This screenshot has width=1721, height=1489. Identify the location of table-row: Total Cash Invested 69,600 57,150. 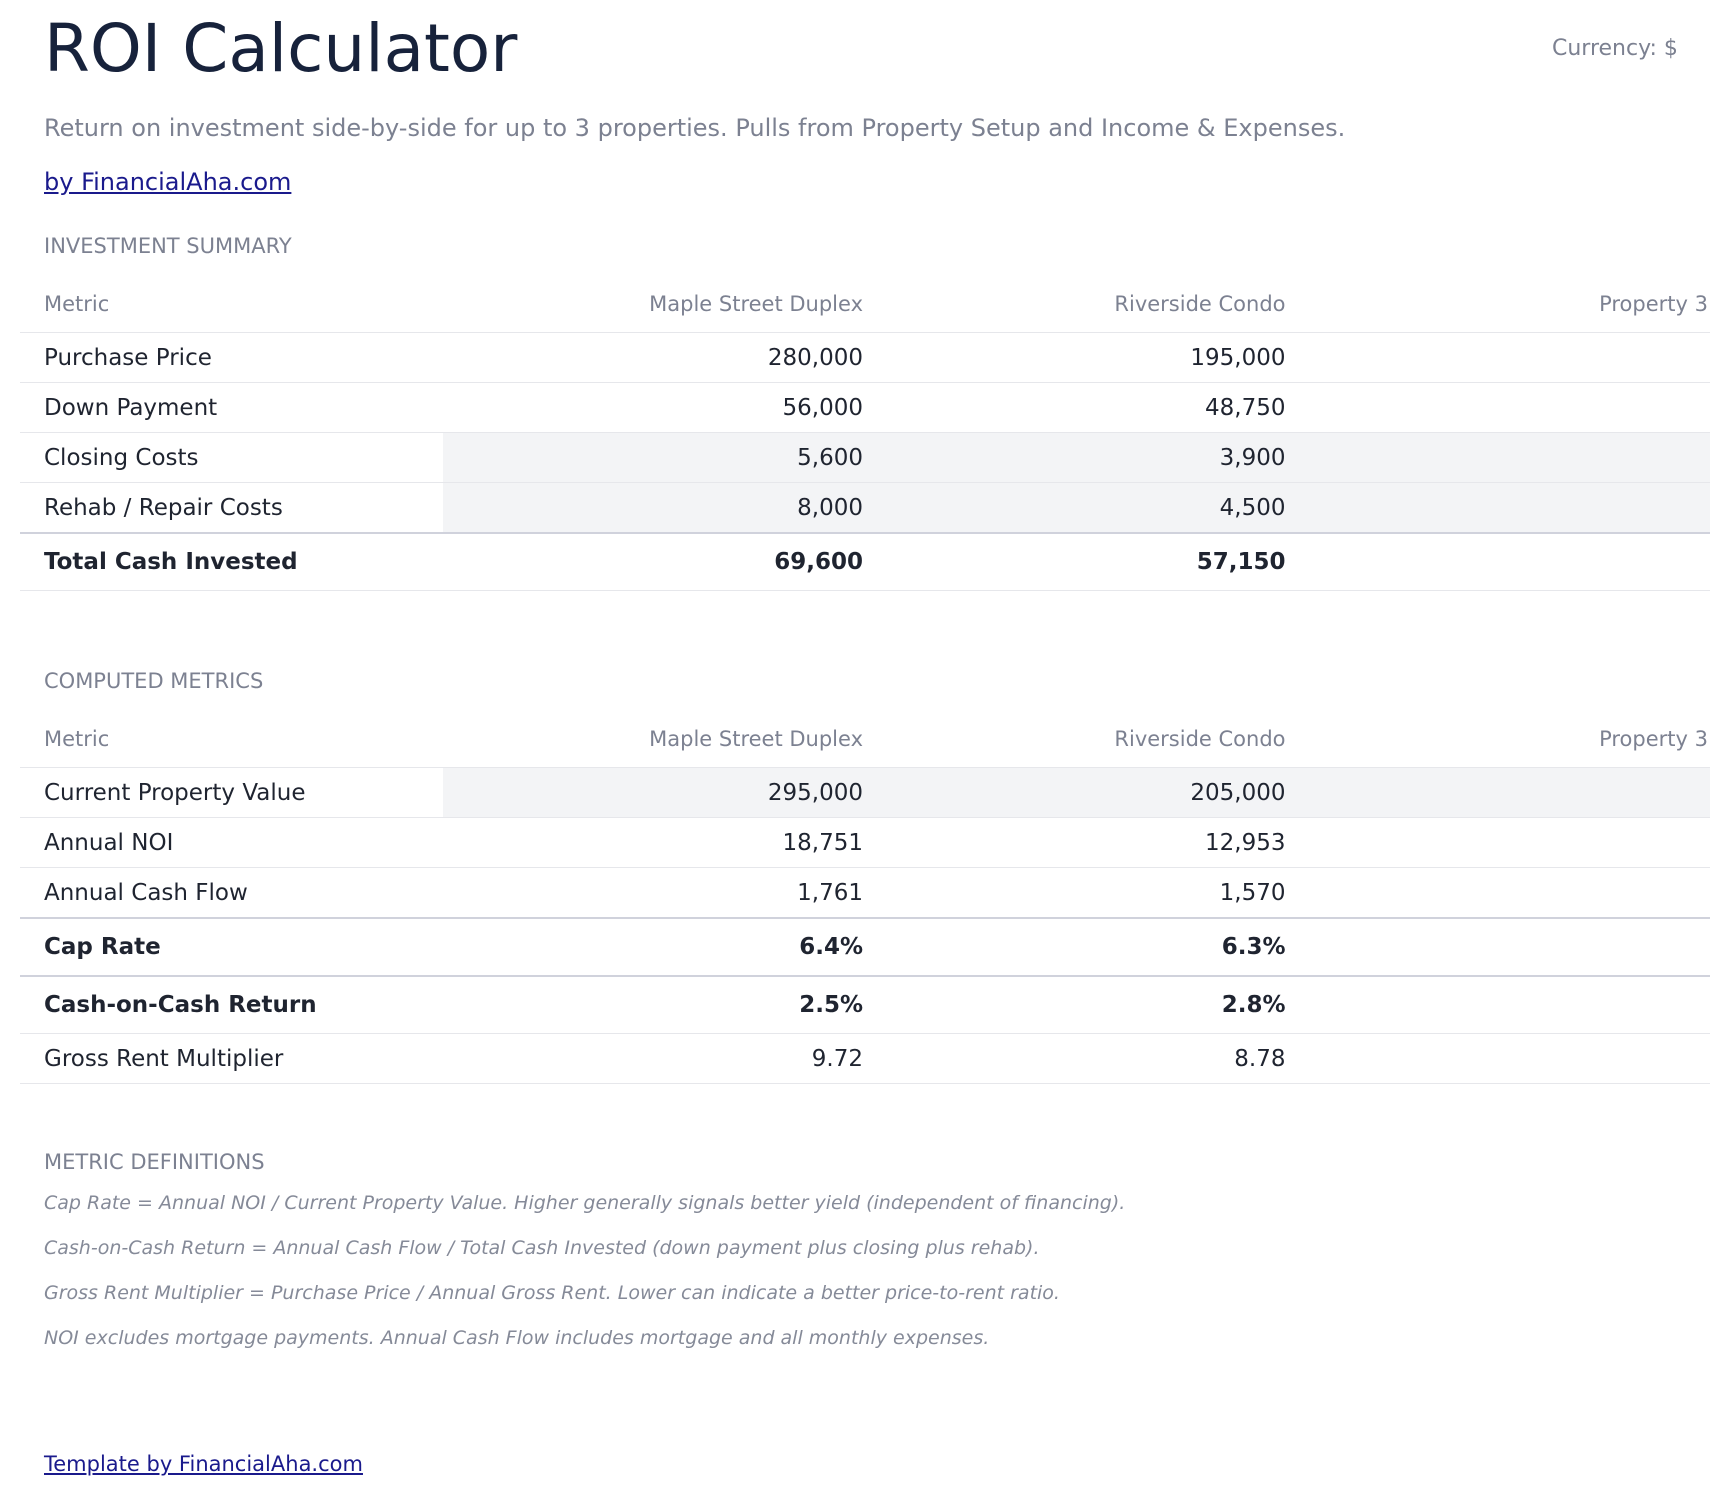
(865, 561).